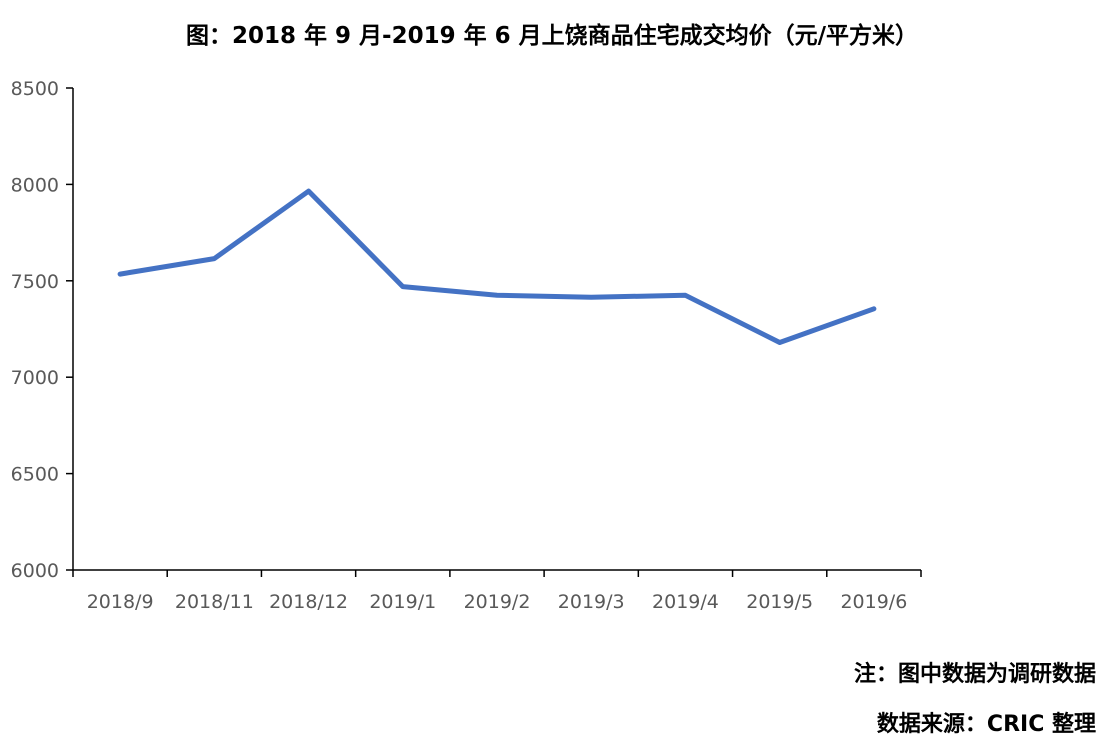  I want to click on y-tick-label: 7000, so click(35, 378).